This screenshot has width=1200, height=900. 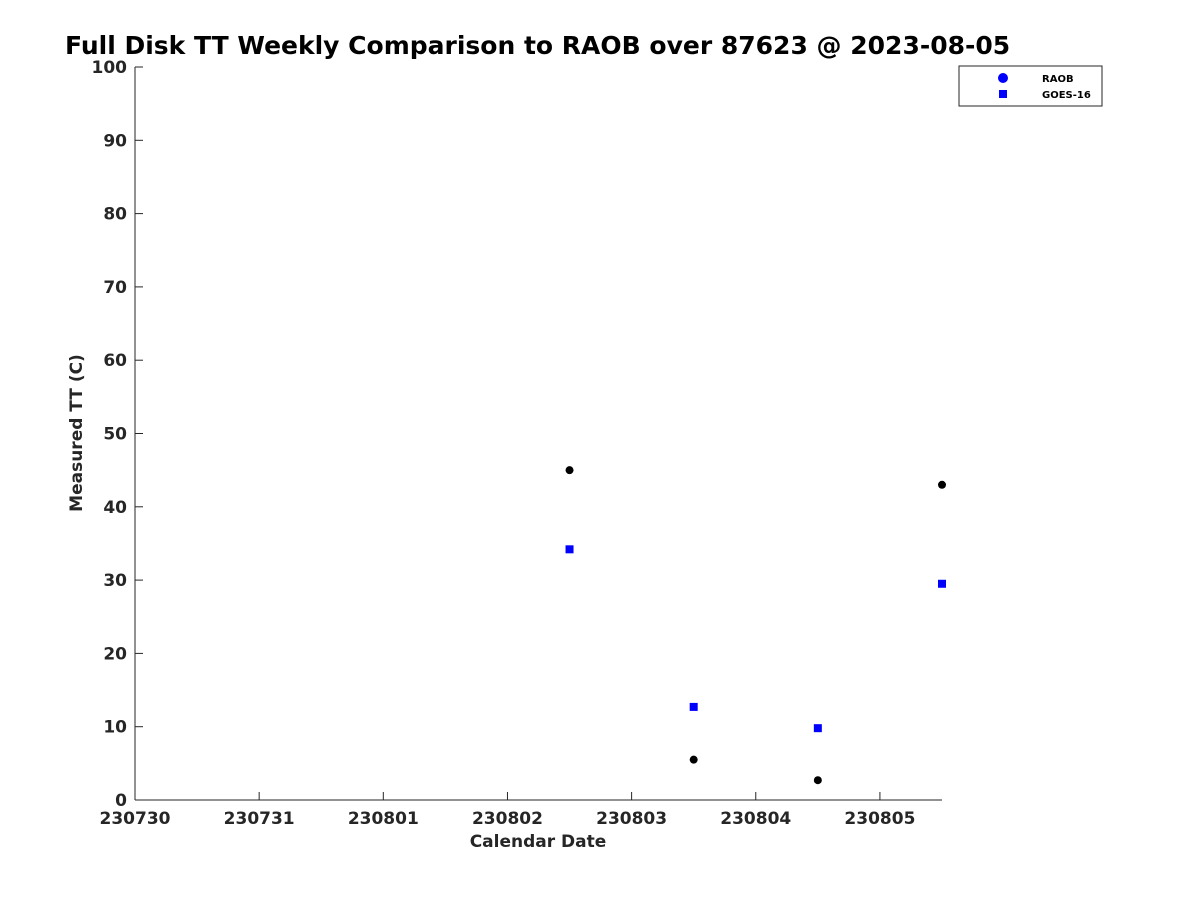 I want to click on y-tick-label: 90, so click(x=115, y=141).